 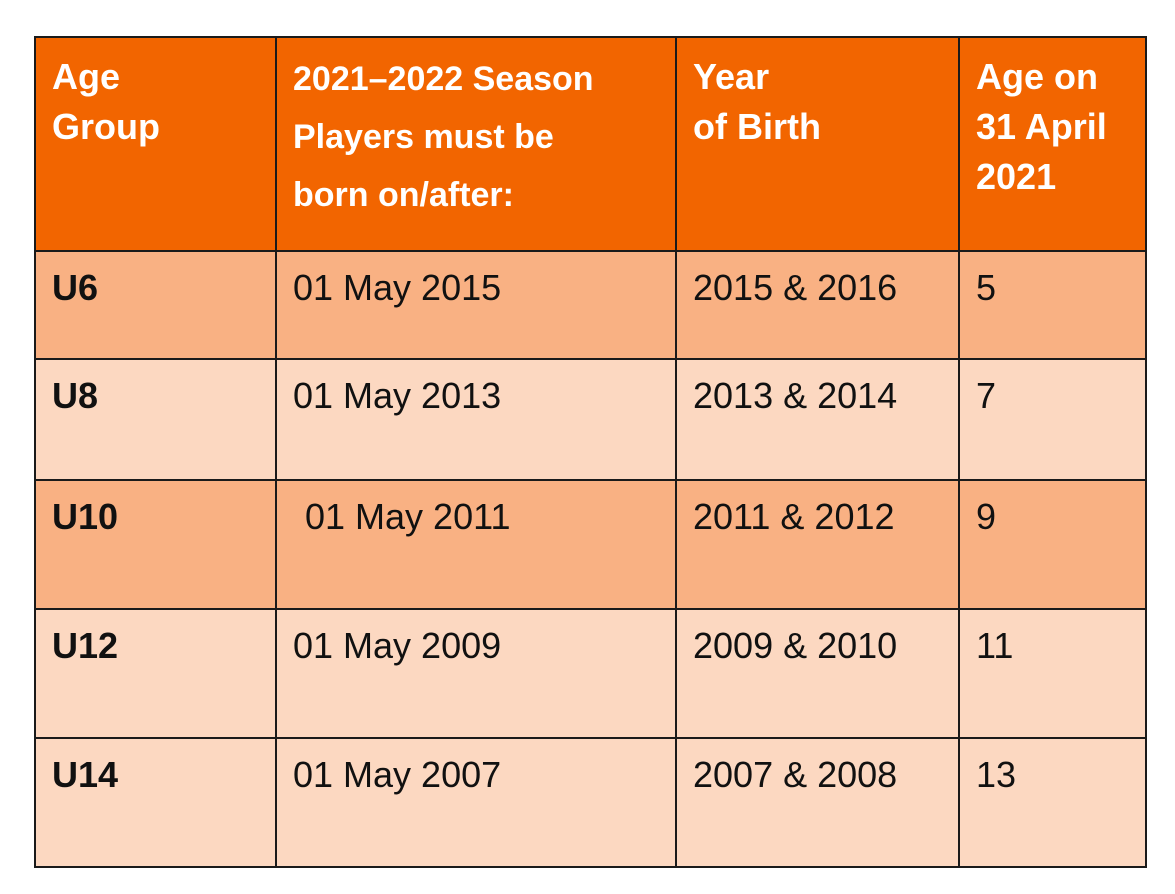 I want to click on header-age-group: Age Group, so click(x=155, y=144).